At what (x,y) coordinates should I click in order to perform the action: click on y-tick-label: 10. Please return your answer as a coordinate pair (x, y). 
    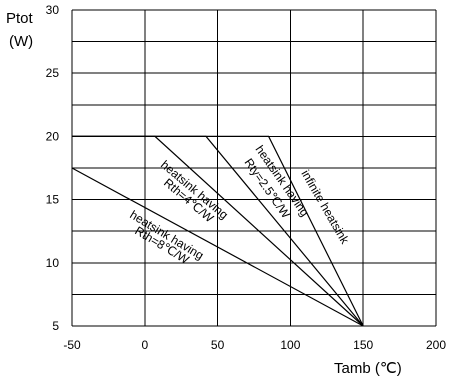
    Looking at the image, I should click on (53, 263).